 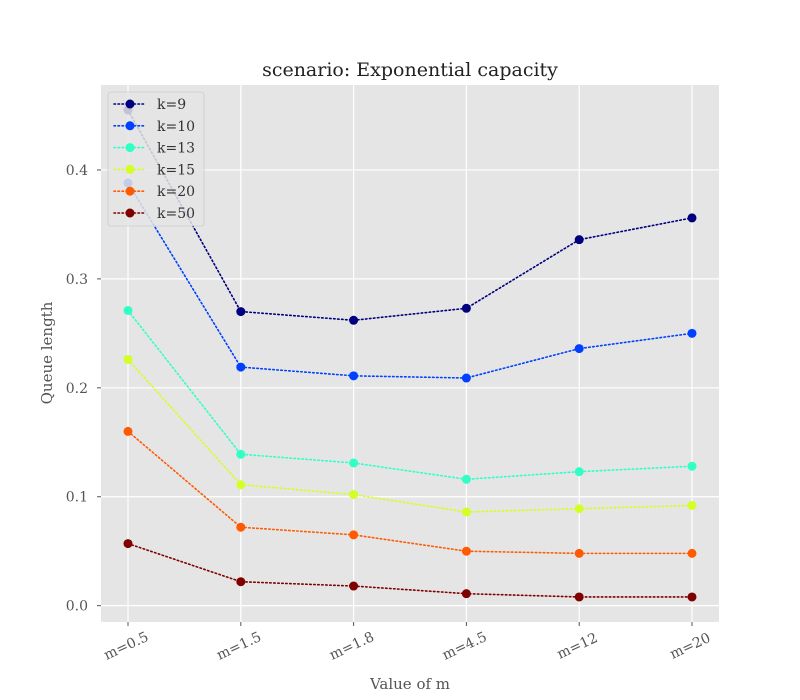 I want to click on legend-label: k=9, so click(x=171, y=105).